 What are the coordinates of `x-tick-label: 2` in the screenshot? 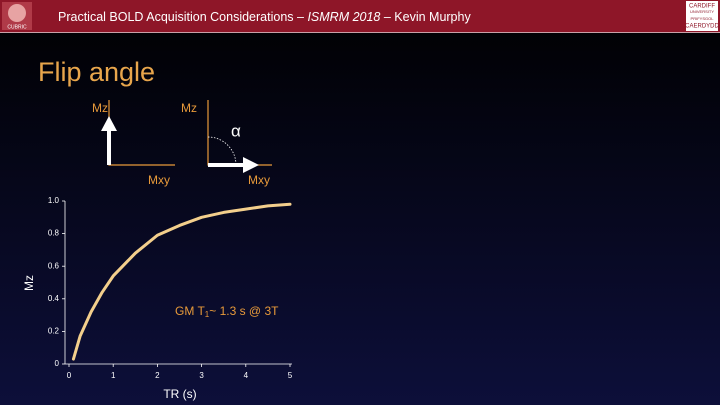 It's located at (157, 375).